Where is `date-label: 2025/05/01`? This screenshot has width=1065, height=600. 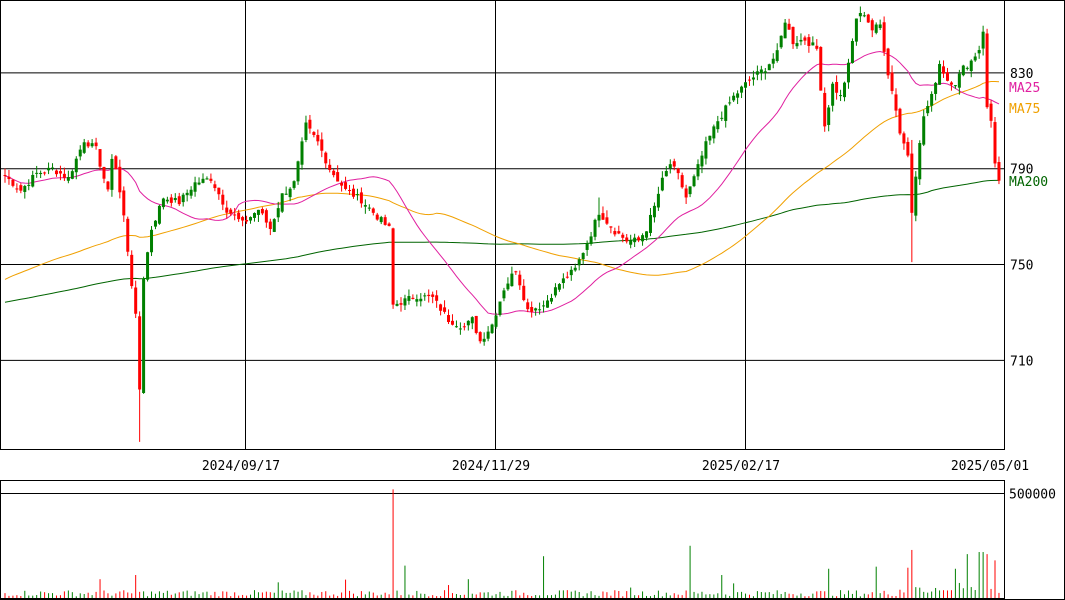
date-label: 2025/05/01 is located at coordinates (990, 466).